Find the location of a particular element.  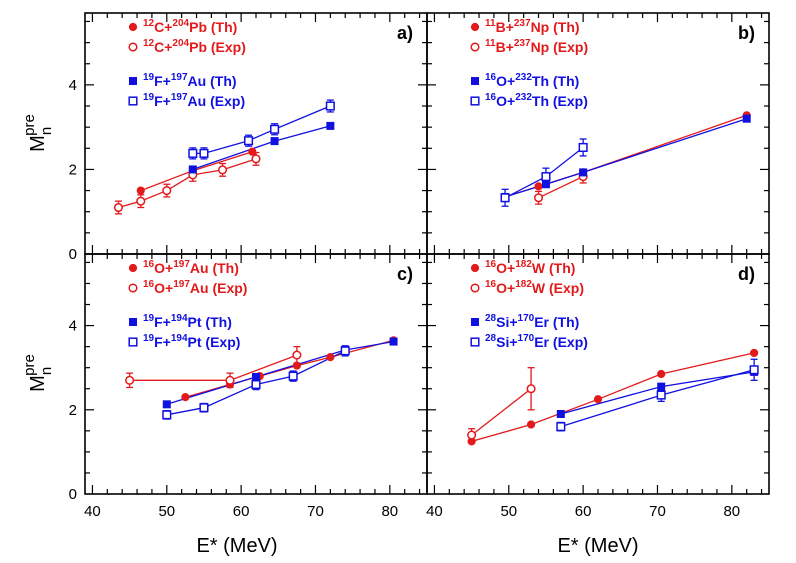

legend-entry: 19F+194Pt (Th) is located at coordinates (187, 321).